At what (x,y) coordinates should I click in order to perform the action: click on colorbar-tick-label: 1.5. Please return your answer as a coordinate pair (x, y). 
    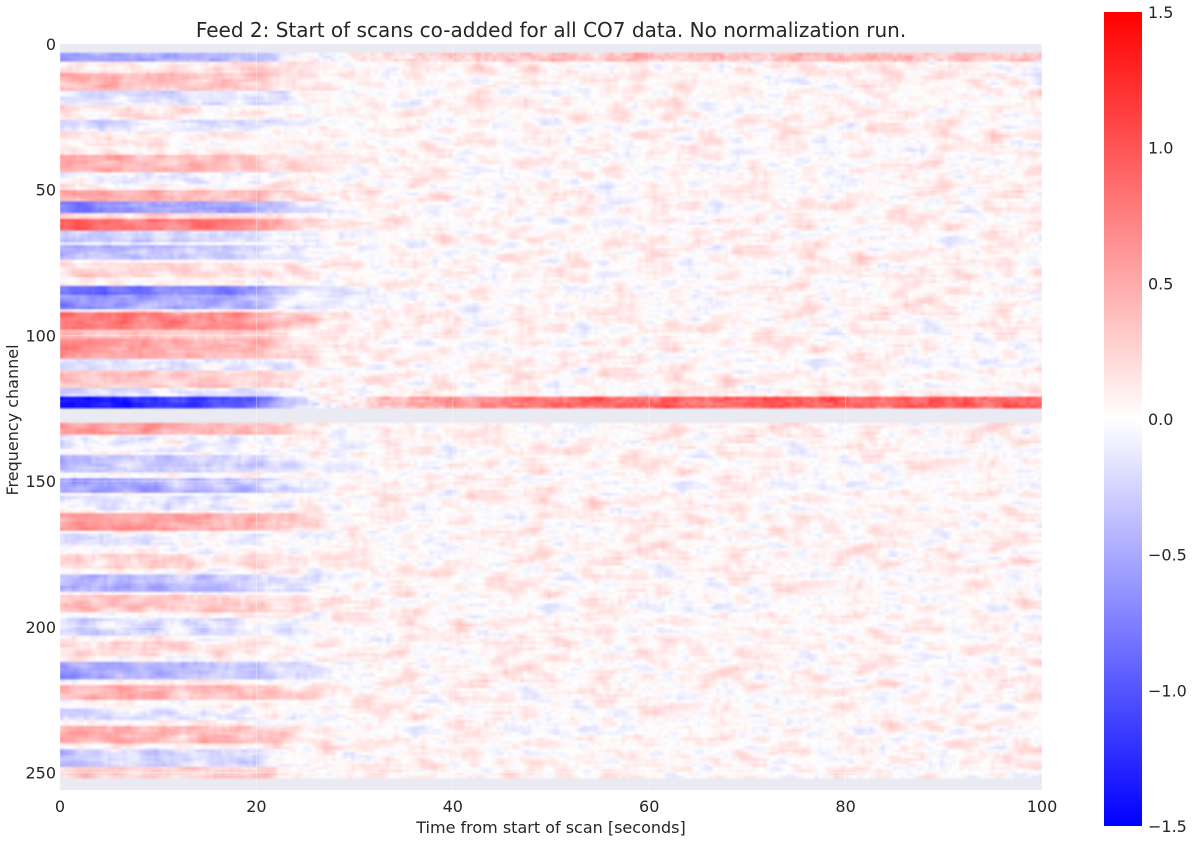
    Looking at the image, I should click on (1160, 12).